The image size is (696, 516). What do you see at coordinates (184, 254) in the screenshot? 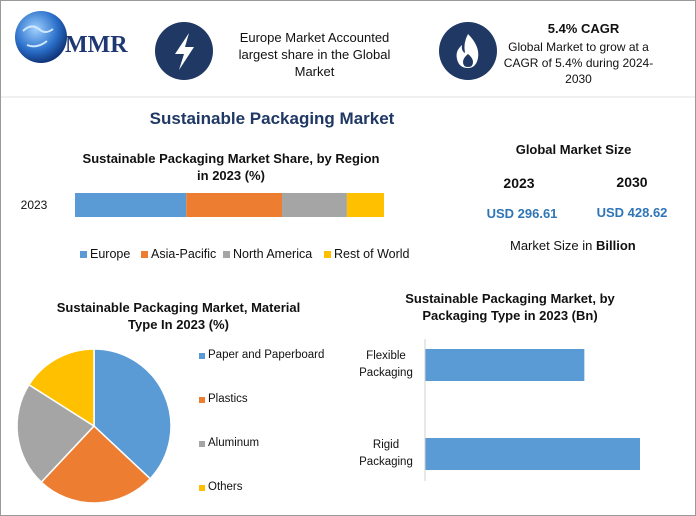
I see `legend-label: Asia-Pacific` at bounding box center [184, 254].